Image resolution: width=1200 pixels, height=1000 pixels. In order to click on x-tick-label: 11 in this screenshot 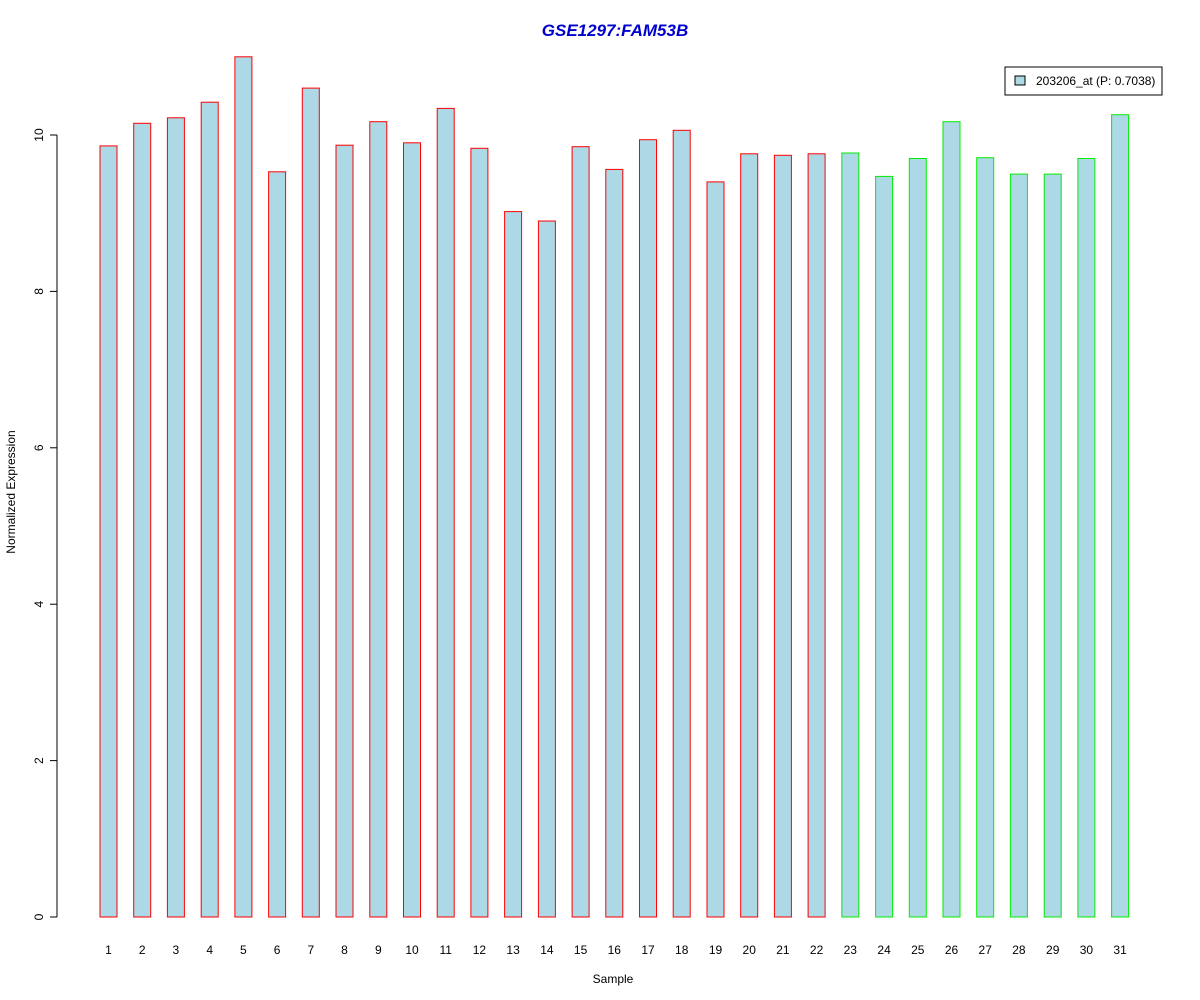, I will do `click(445, 950)`.